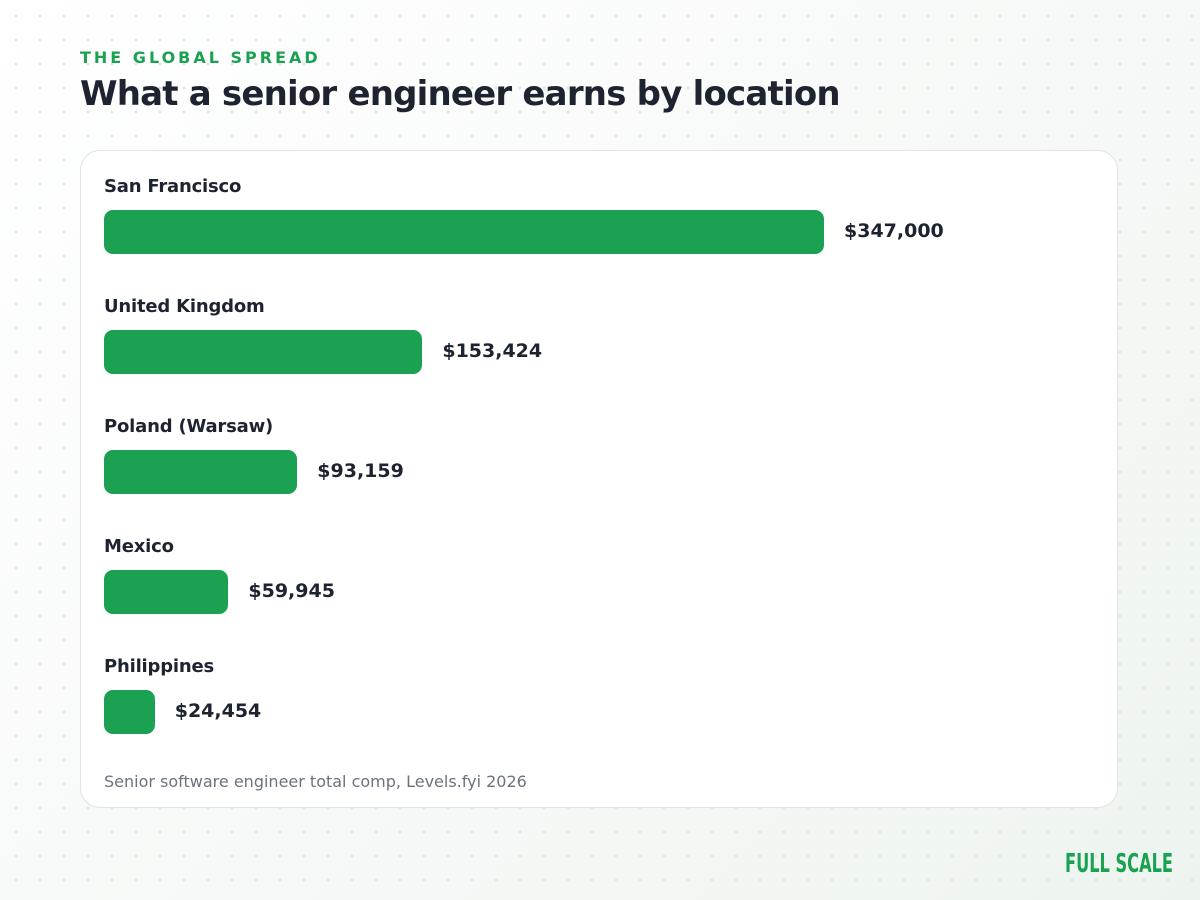 The width and height of the screenshot is (1200, 900). I want to click on bar-row: San Francisco $347,000, so click(584, 206).